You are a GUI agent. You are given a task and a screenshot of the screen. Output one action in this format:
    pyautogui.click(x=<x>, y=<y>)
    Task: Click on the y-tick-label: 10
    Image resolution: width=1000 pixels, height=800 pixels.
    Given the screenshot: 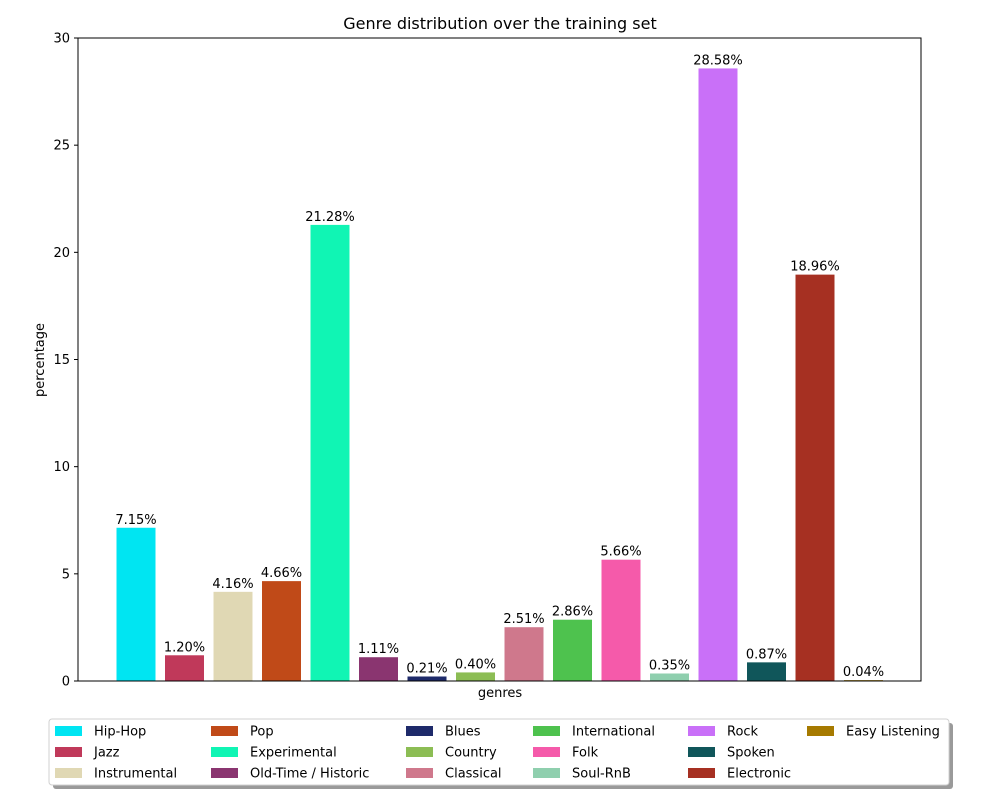 What is the action you would take?
    pyautogui.click(x=61, y=467)
    